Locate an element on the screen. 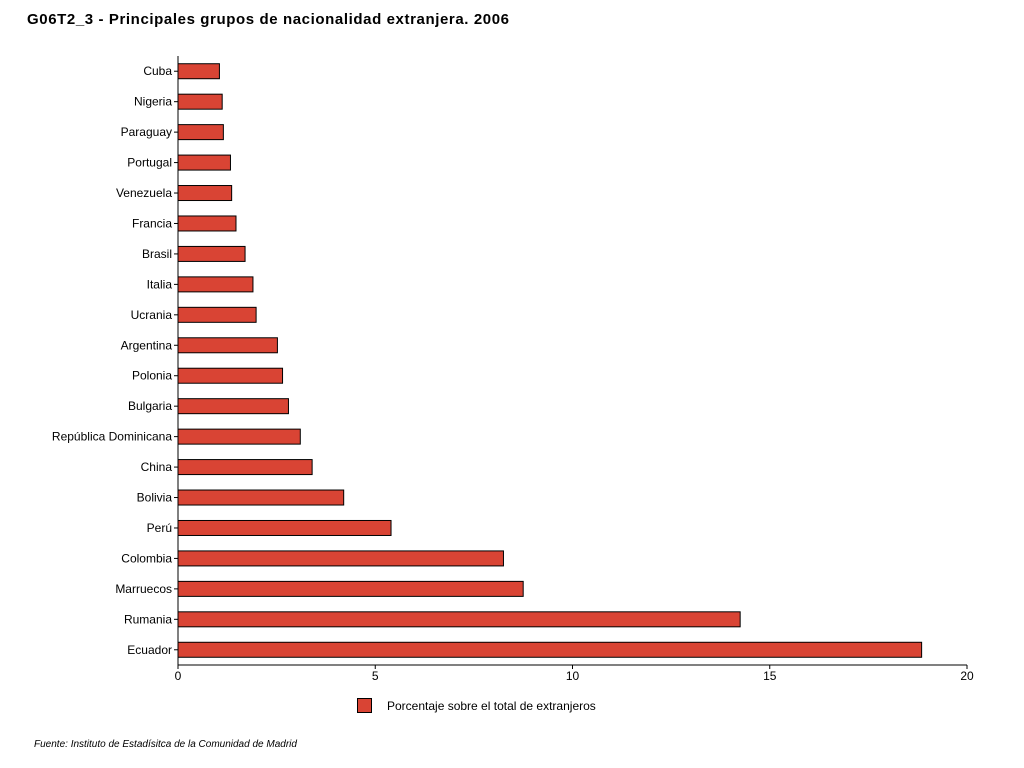  x-tick-label: 10 is located at coordinates (573, 676).